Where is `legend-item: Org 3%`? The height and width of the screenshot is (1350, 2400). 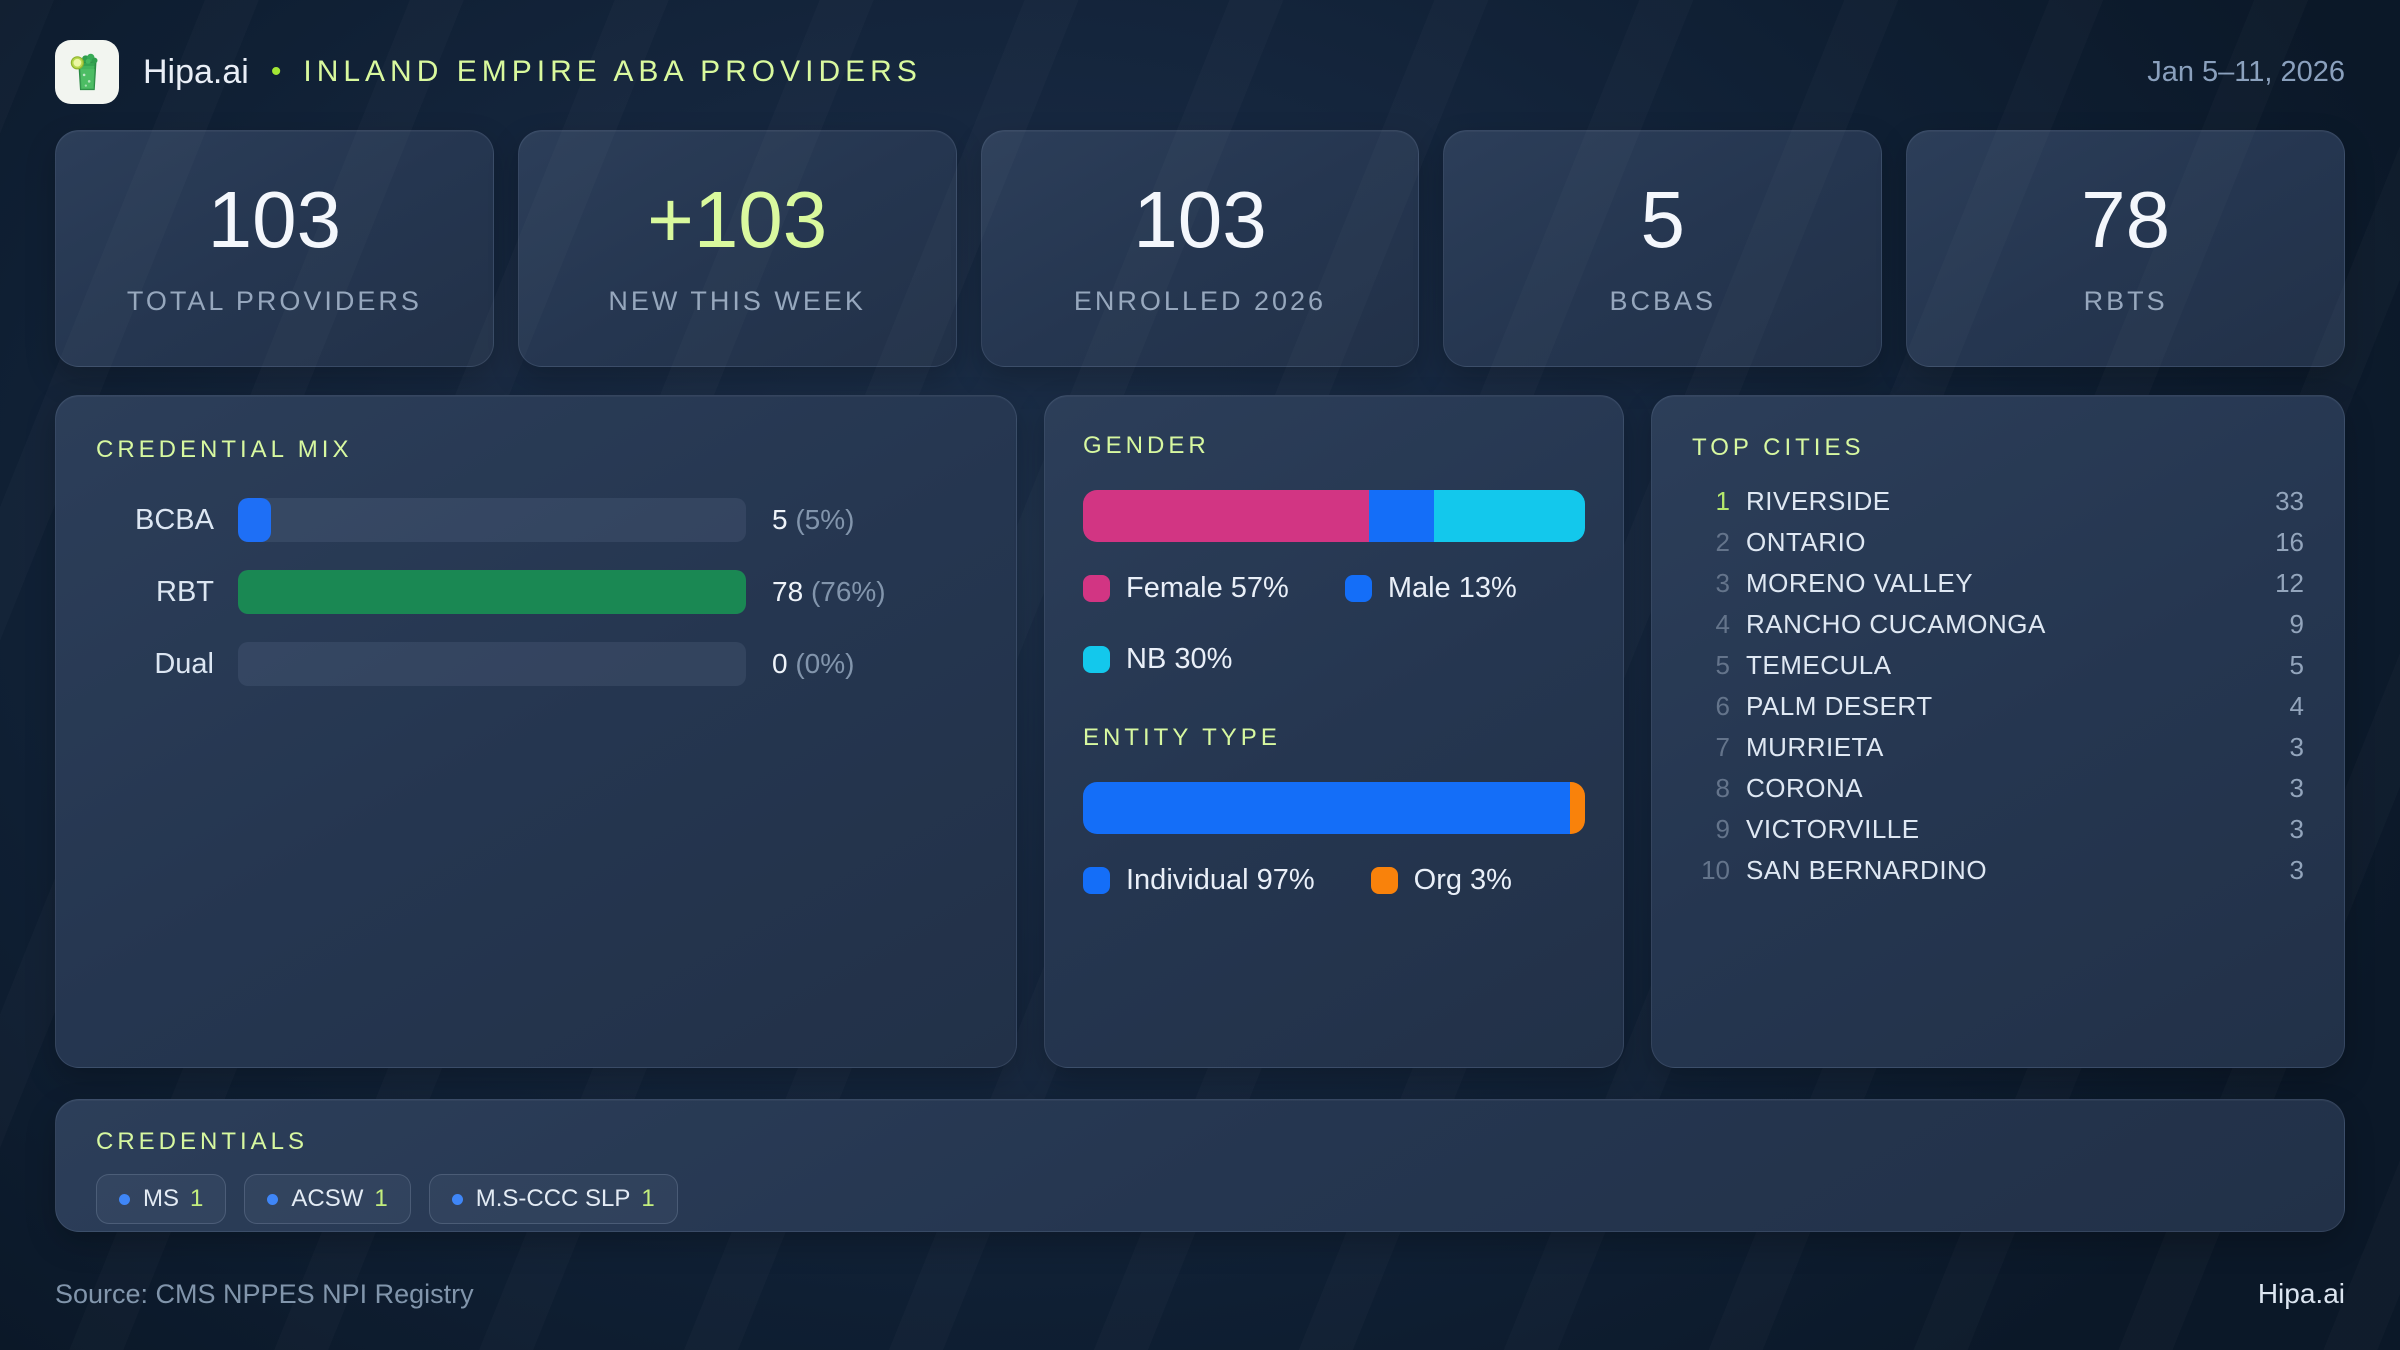 legend-item: Org 3% is located at coordinates (1441, 880).